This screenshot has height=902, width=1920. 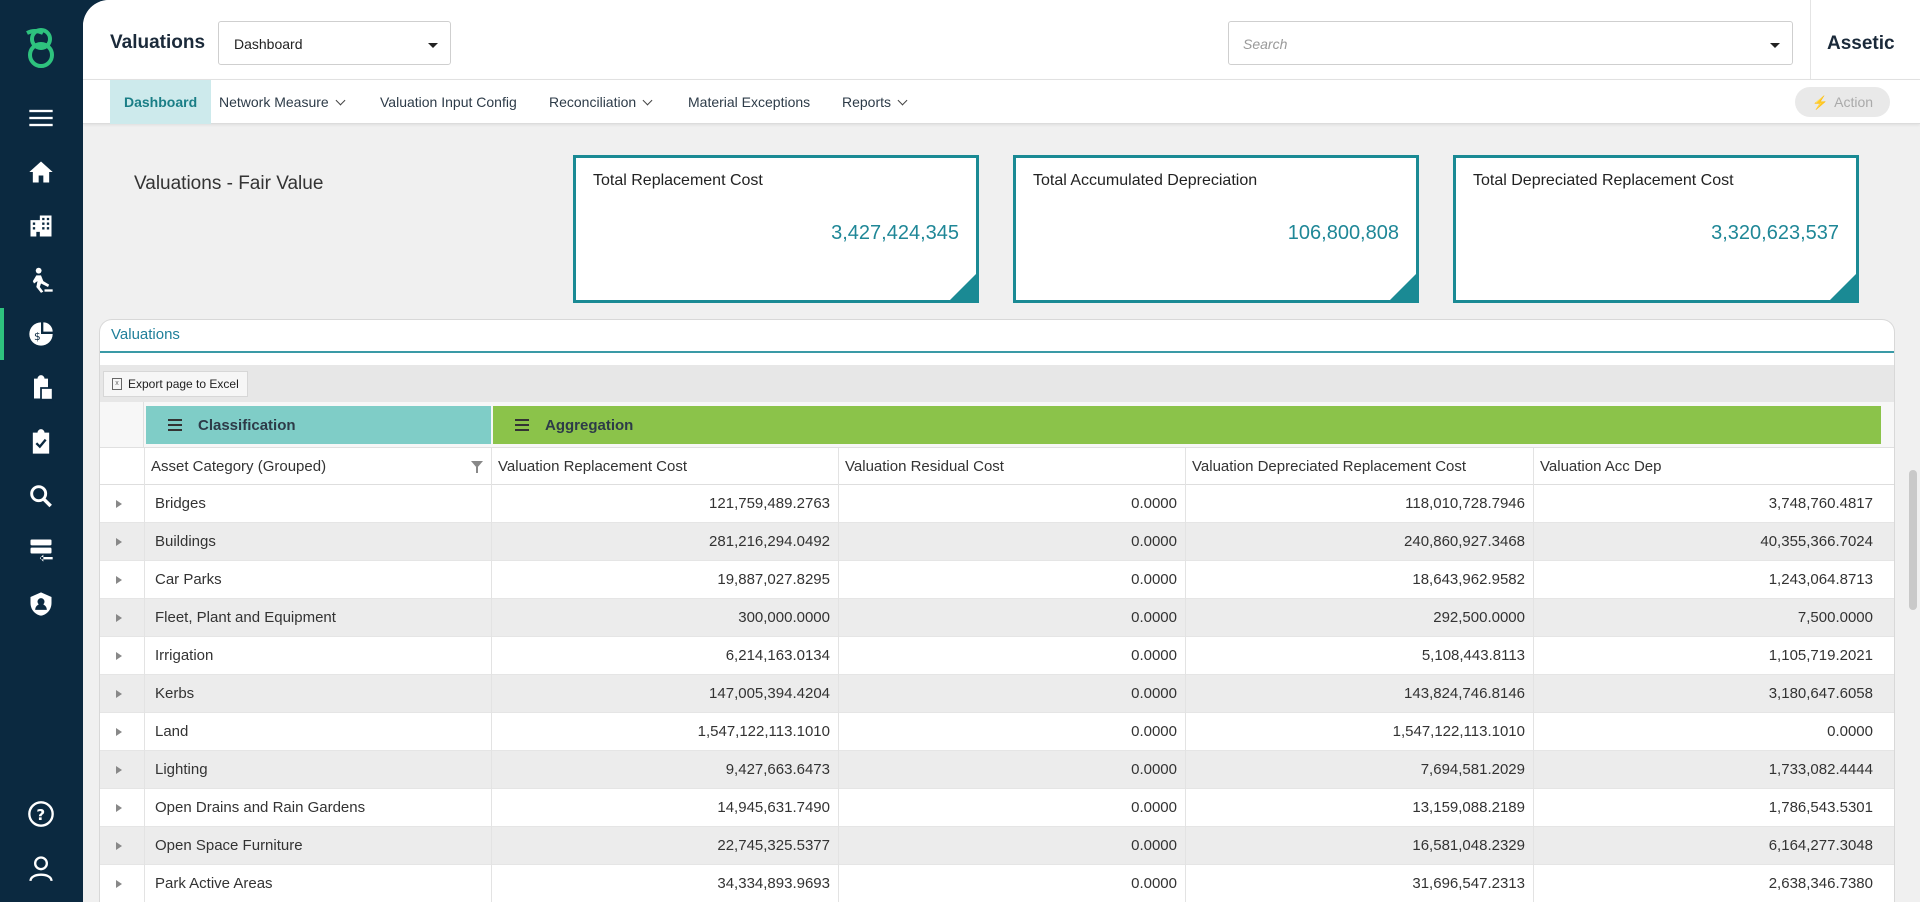 I want to click on admin-shield-icon, so click(x=41, y=604).